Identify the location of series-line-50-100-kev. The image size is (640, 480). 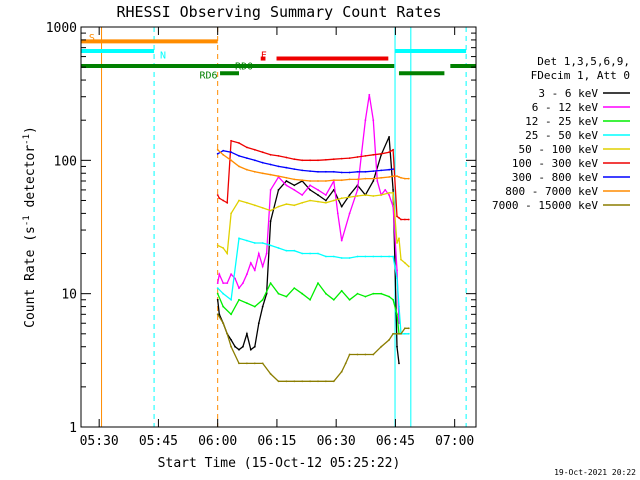
(313, 229).